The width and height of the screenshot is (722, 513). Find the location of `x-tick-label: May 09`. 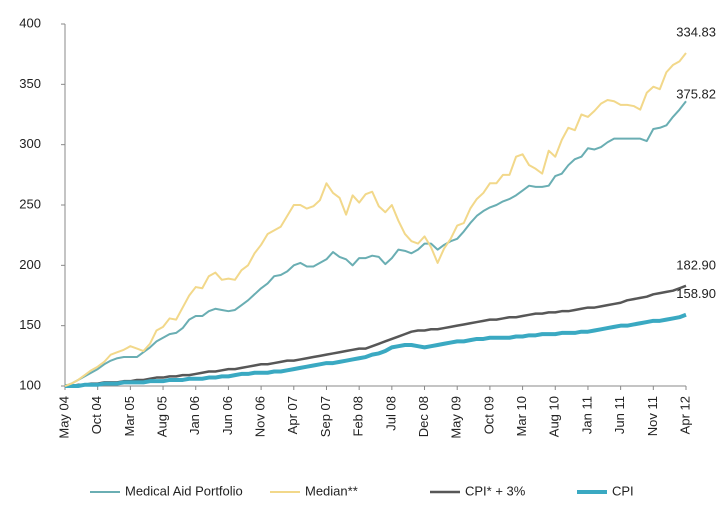

x-tick-label: May 09 is located at coordinates (456, 417).